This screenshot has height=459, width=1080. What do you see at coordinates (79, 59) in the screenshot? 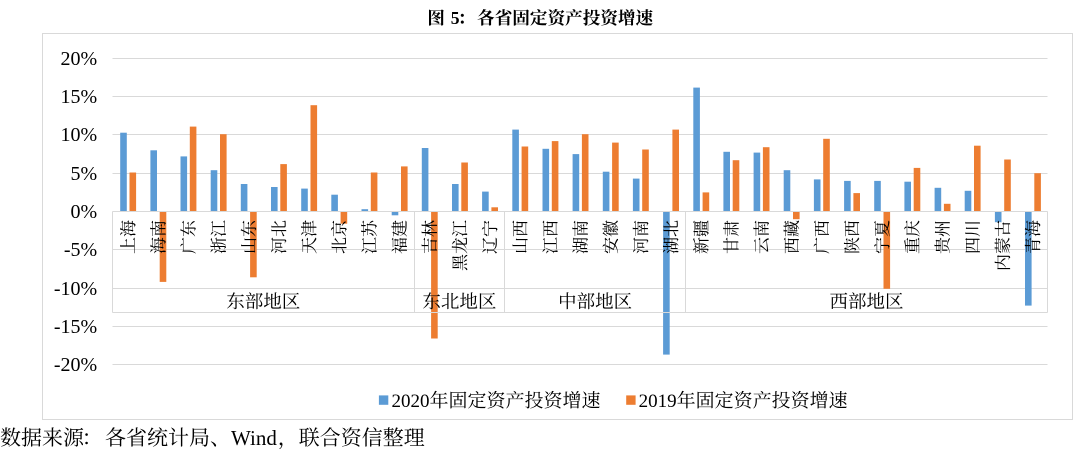
I see `svg-text: 20%` at bounding box center [79, 59].